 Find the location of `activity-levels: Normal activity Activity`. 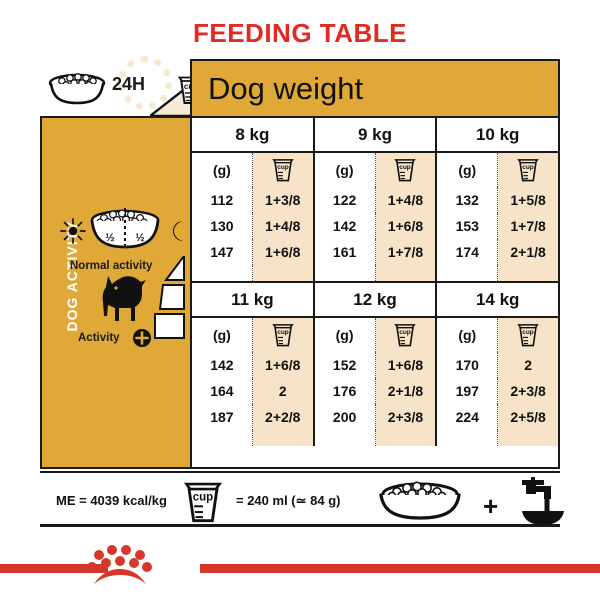

activity-levels: Normal activity Activity is located at coordinates (131, 304).